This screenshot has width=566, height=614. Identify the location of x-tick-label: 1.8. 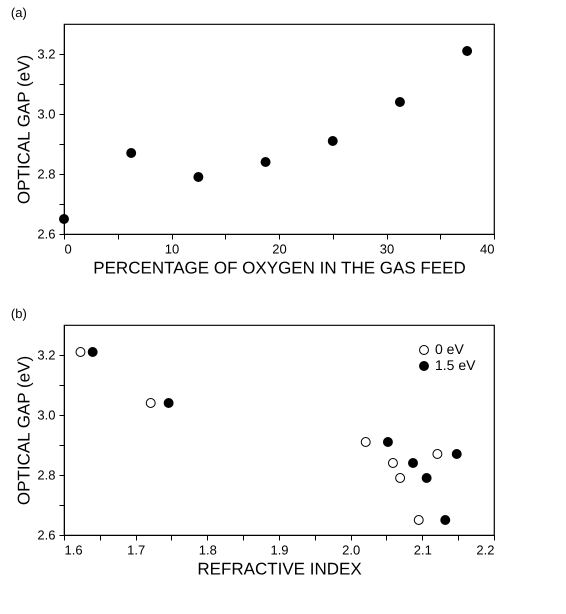
(207, 550).